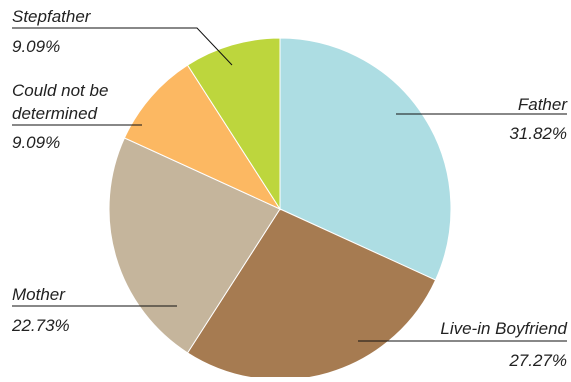 This screenshot has width=571, height=382. What do you see at coordinates (60, 90) in the screenshot?
I see `slice-label-undetermined-line1: Could not be` at bounding box center [60, 90].